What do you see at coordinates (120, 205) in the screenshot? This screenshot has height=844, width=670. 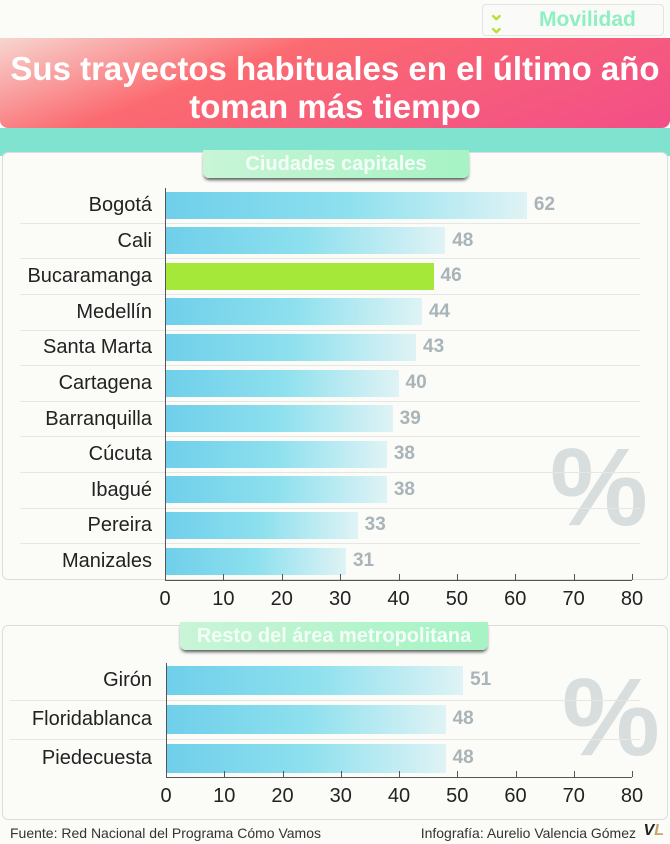 I see `category-label: Bogotá` at bounding box center [120, 205].